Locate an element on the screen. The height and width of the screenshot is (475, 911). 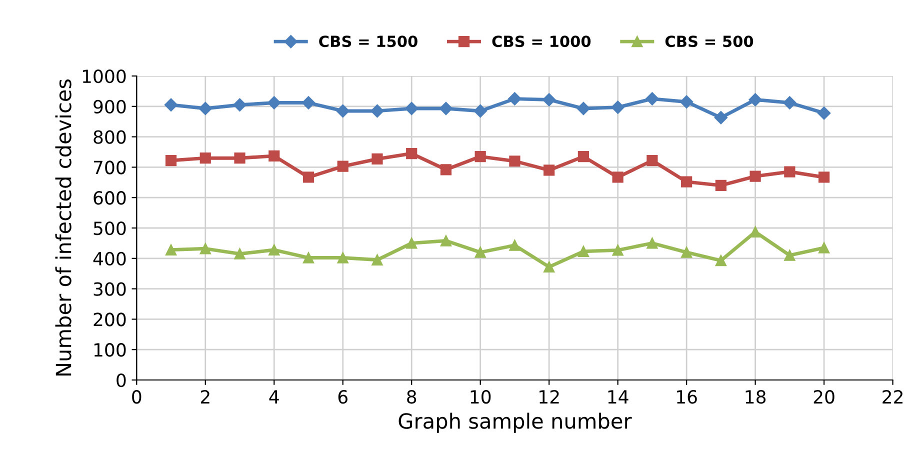
x-axis-title: Graph sample number is located at coordinates (515, 422).